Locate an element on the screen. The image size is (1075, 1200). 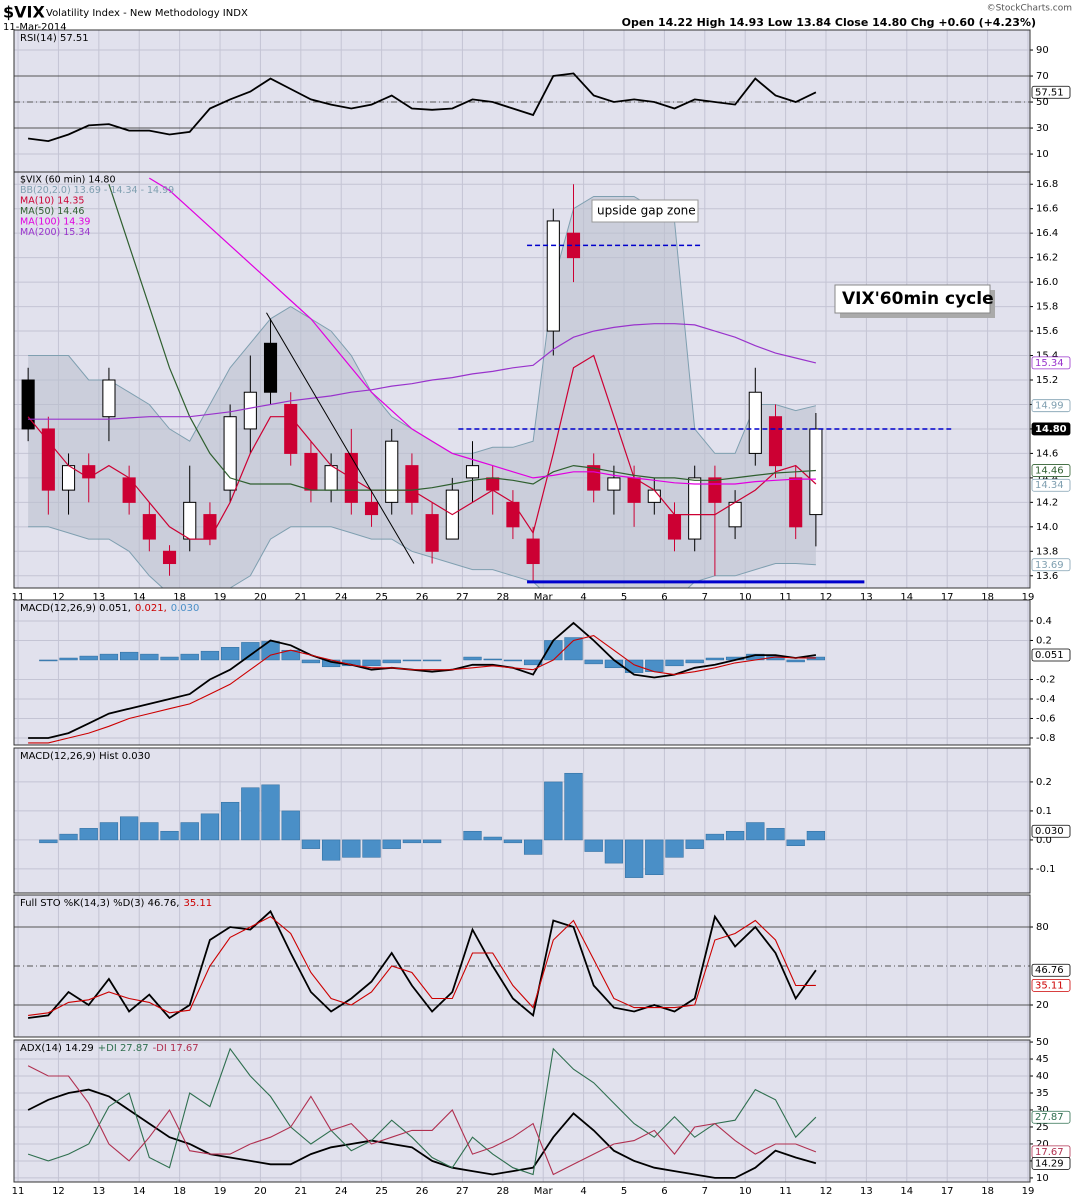
y-tick-label: 70 is located at coordinates (1042, 76).